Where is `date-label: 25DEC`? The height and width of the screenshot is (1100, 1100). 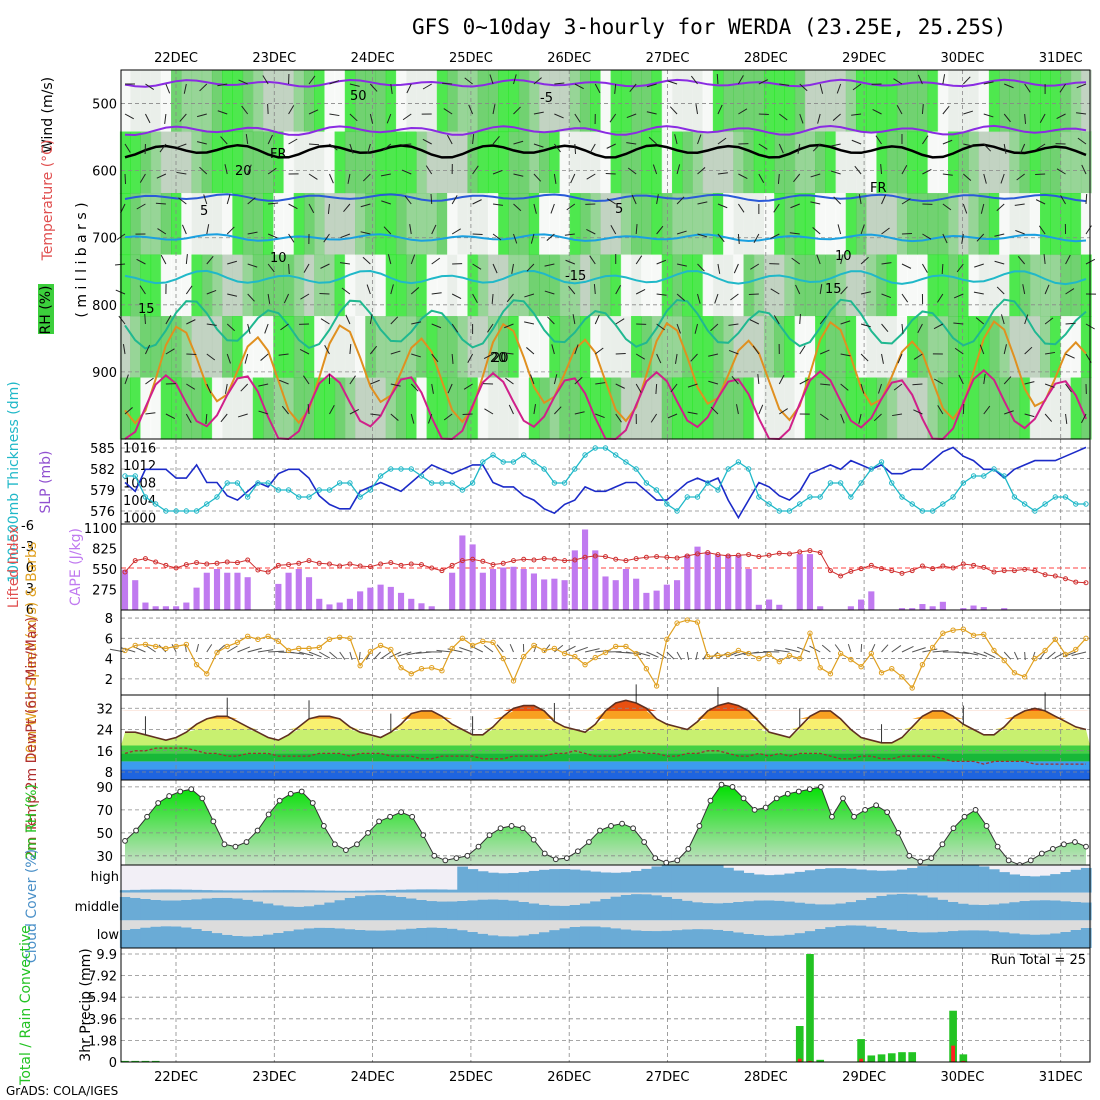 date-label: 25DEC is located at coordinates (471, 58).